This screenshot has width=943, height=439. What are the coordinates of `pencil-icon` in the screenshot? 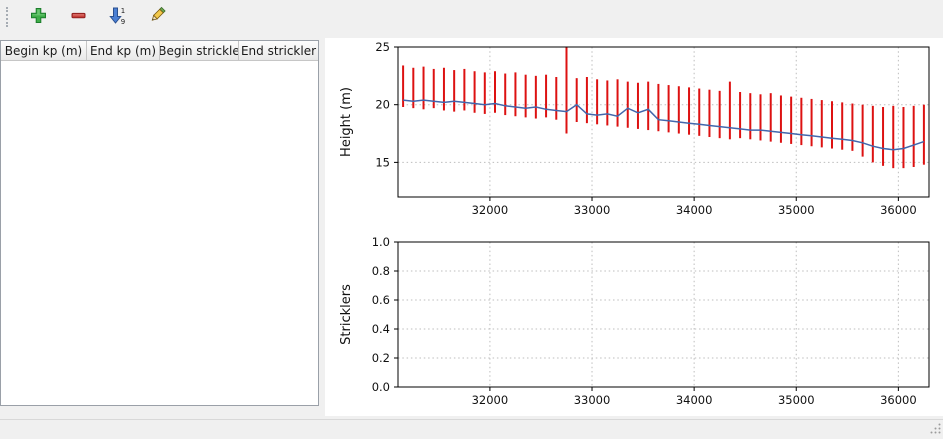 It's located at (158, 17).